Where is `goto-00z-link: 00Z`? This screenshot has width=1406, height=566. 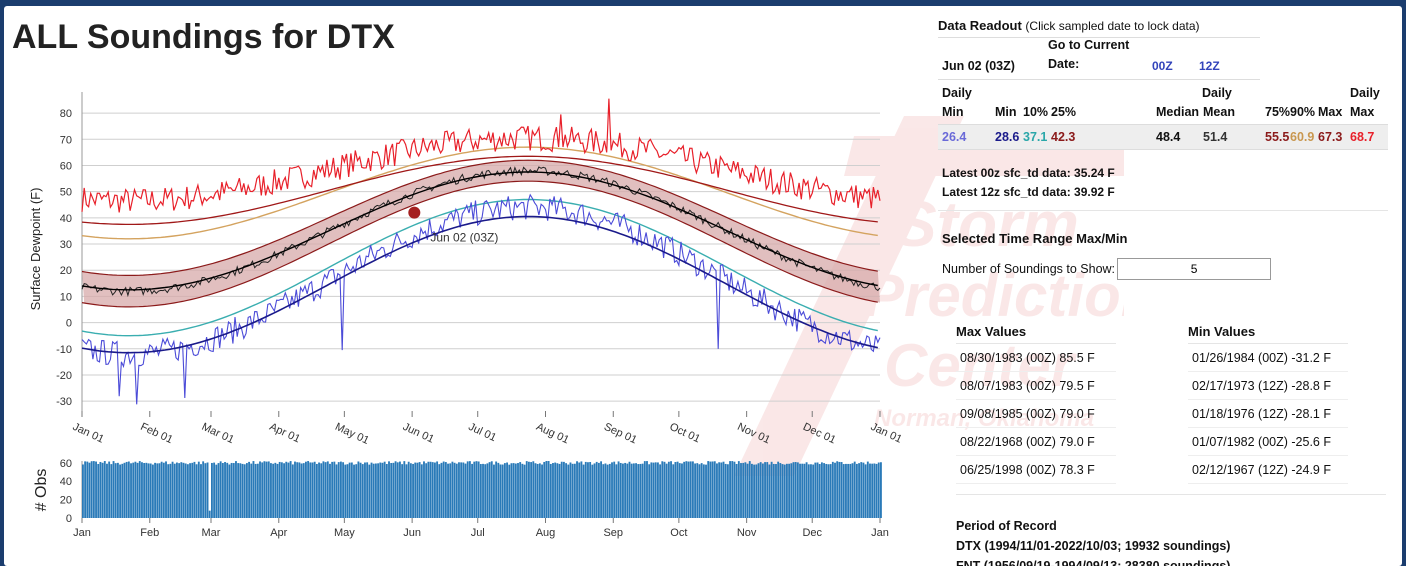 goto-00z-link: 00Z is located at coordinates (1162, 66).